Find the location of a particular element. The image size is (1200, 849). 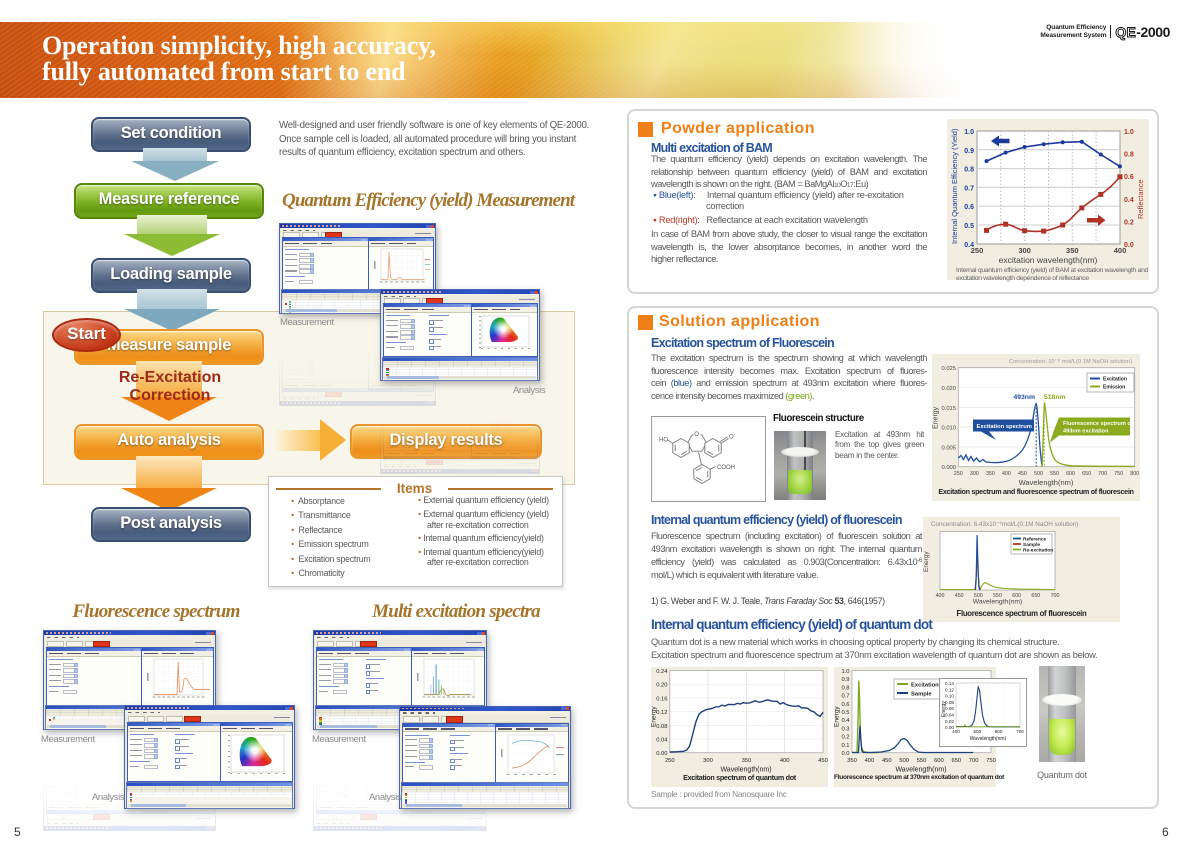

svg-text: 493nm excitation is located at coordinates (1086, 432).